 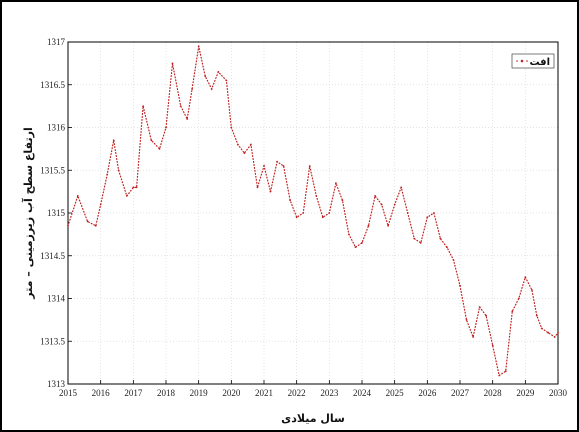 I want to click on x-tick-label: 2024, so click(x=362, y=393).